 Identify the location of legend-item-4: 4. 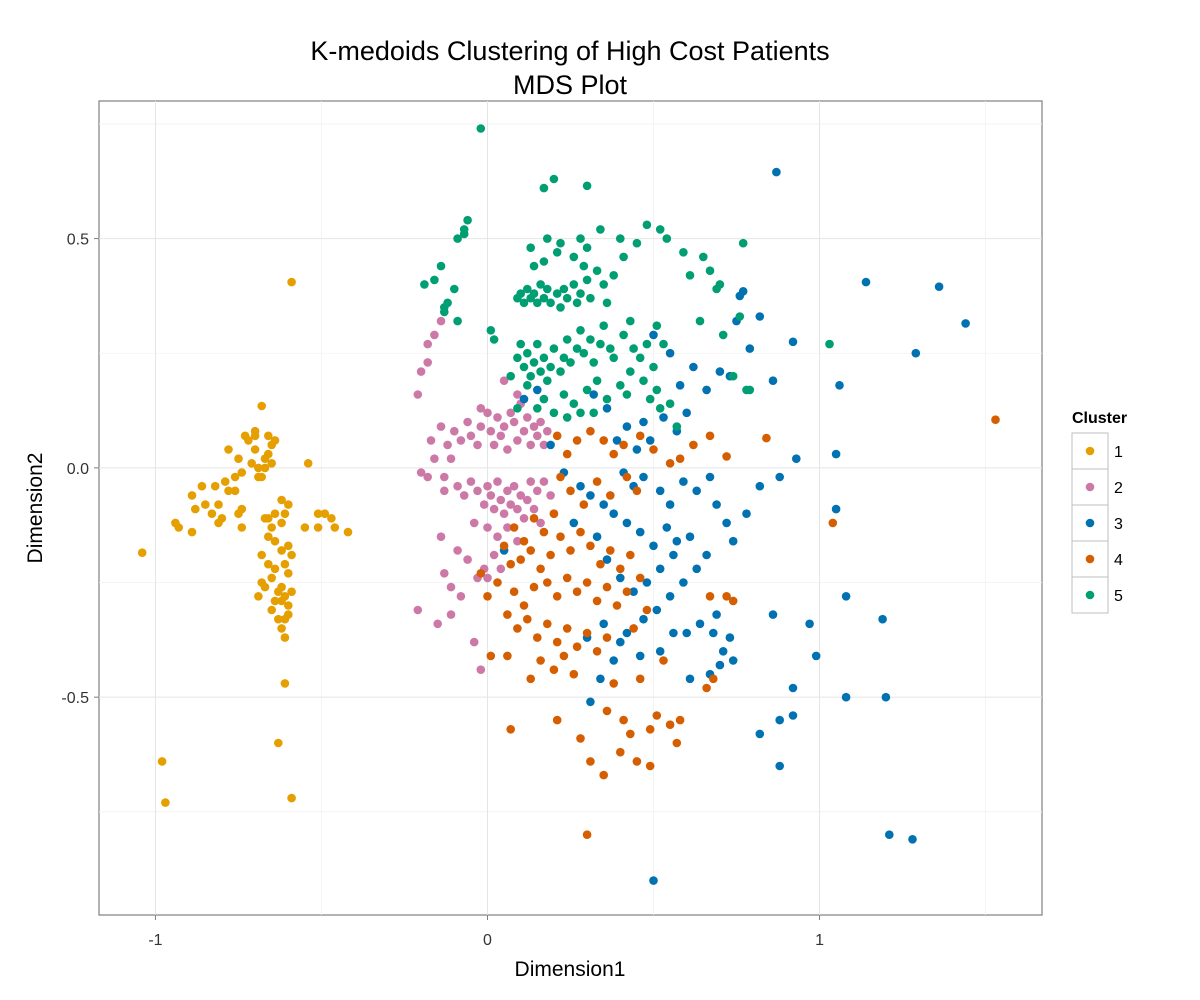
(1097, 559).